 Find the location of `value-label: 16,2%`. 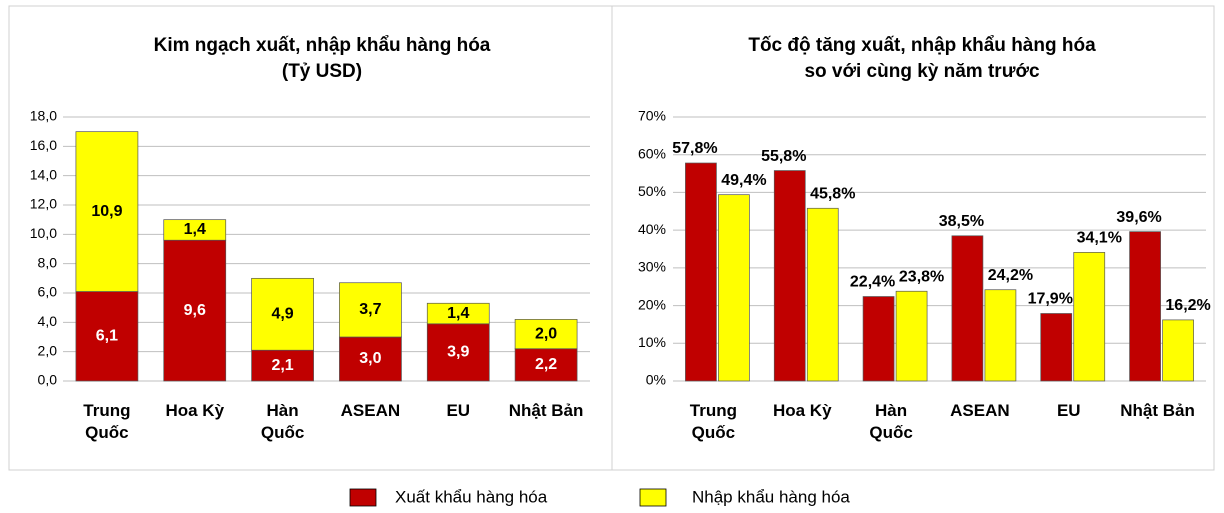

value-label: 16,2% is located at coordinates (1187, 305).